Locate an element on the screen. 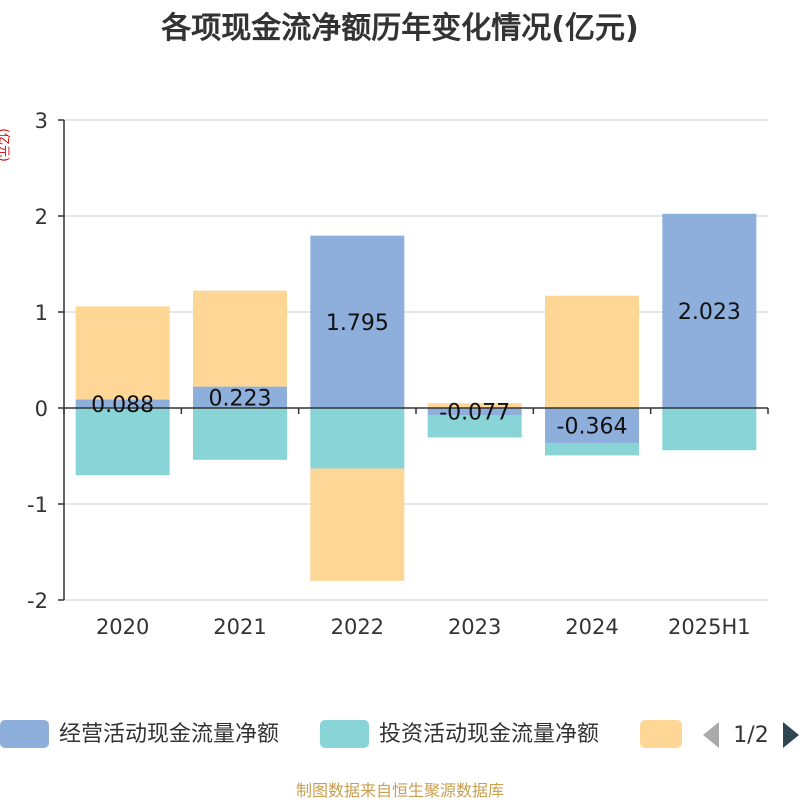 This screenshot has width=800, height=800. y-tick-label: 2 is located at coordinates (41, 217).